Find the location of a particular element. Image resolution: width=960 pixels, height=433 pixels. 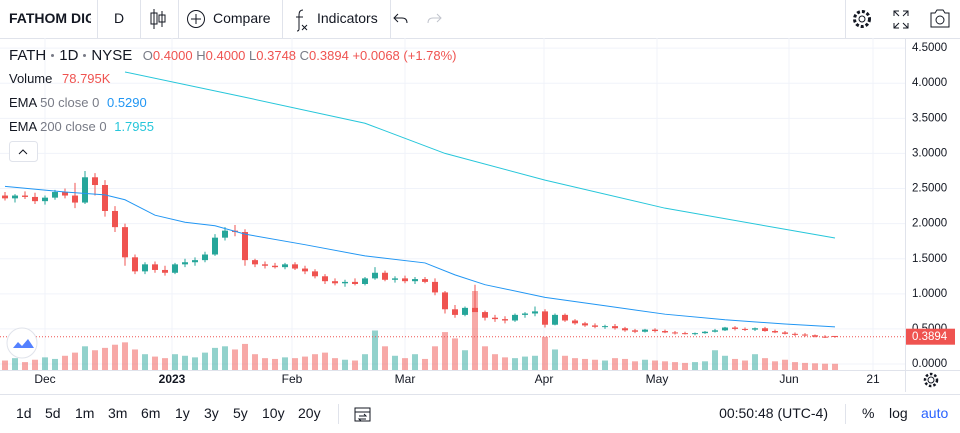

compare-button: Compare is located at coordinates (242, 18).